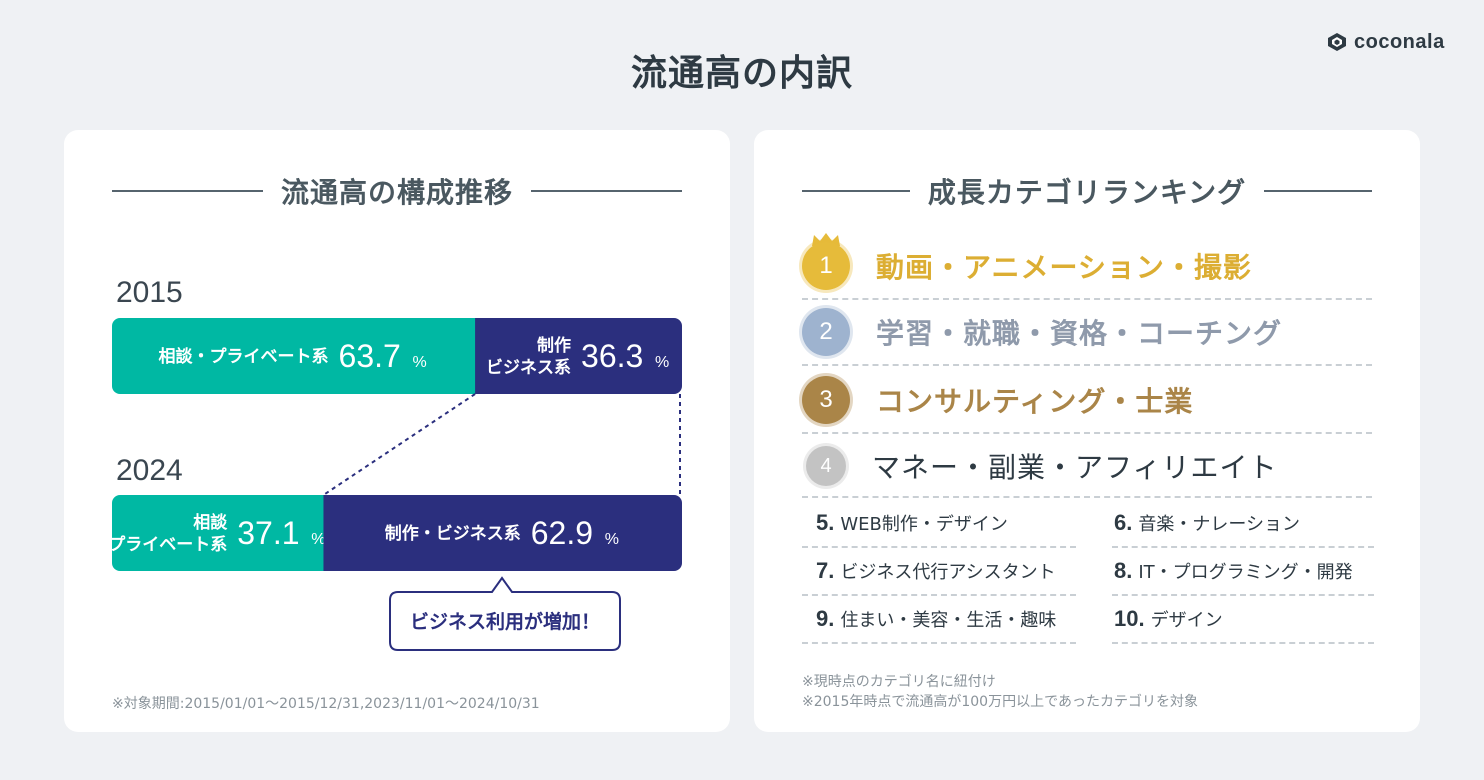 This screenshot has width=1484, height=780. I want to click on segment-unit-2024-1: %, so click(612, 539).